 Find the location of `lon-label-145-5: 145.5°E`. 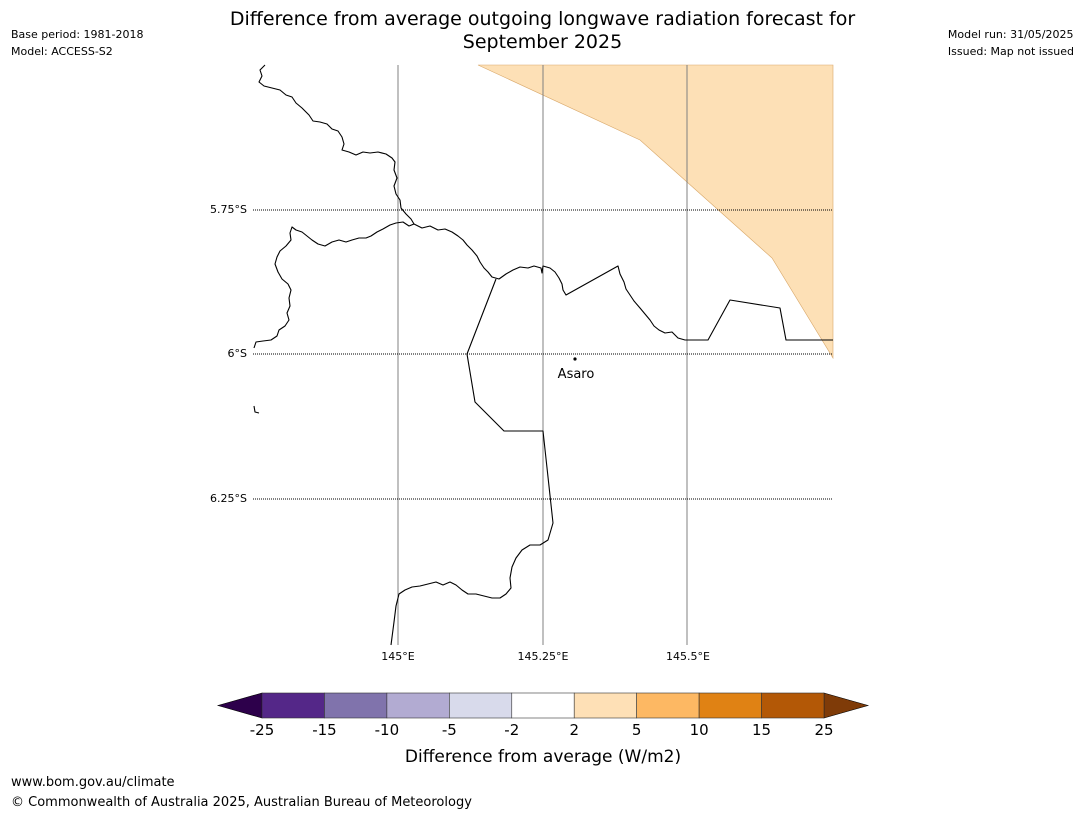

lon-label-145-5: 145.5°E is located at coordinates (688, 656).